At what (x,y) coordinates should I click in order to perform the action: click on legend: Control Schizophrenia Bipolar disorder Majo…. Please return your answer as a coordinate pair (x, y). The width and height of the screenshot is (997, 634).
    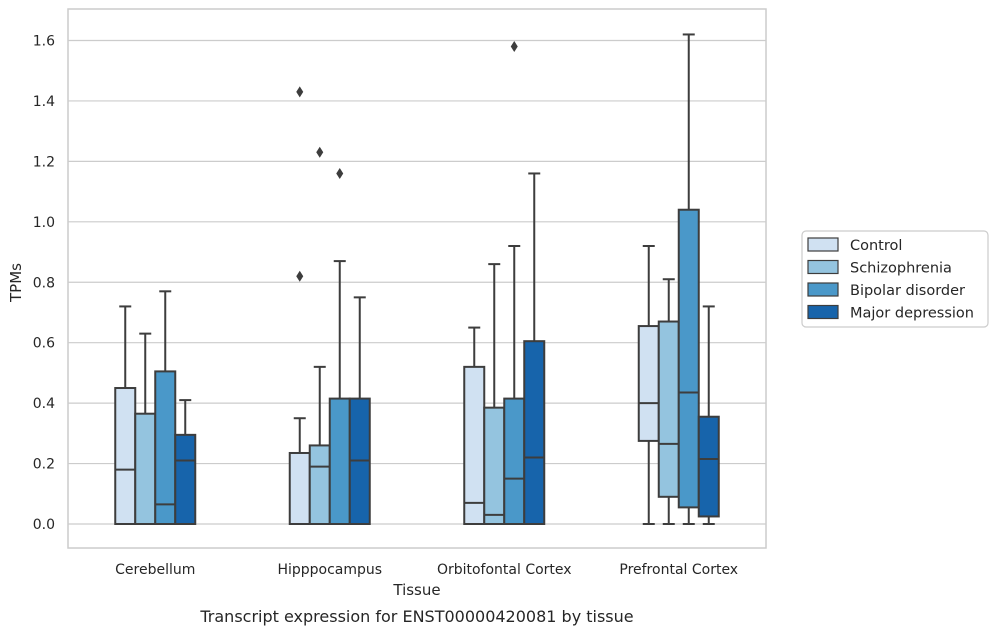
    Looking at the image, I should click on (895, 279).